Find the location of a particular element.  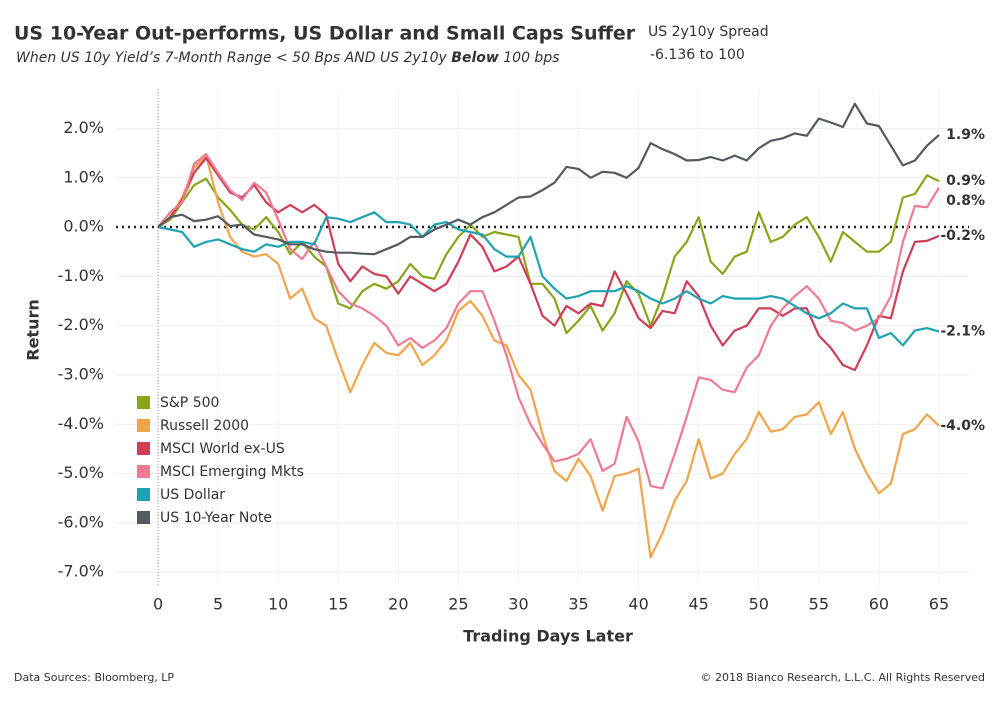

subtitle-part: Below is located at coordinates (475, 58).